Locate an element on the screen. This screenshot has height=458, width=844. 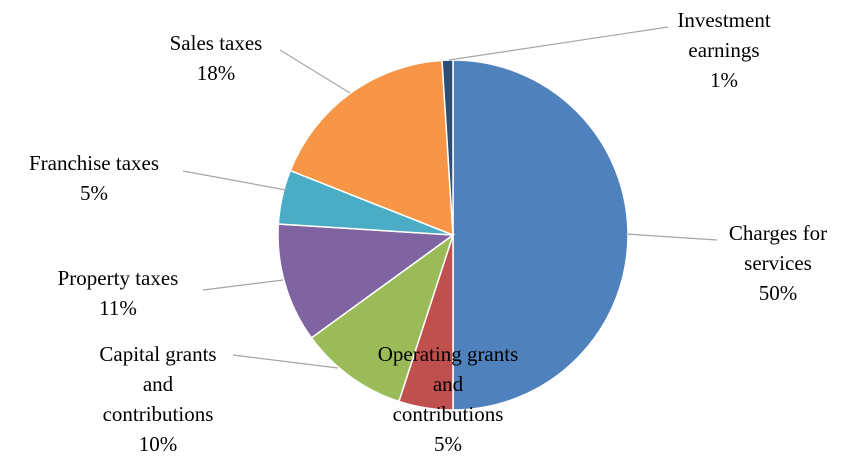
data-label-name-line: Operating grants is located at coordinates (448, 354).